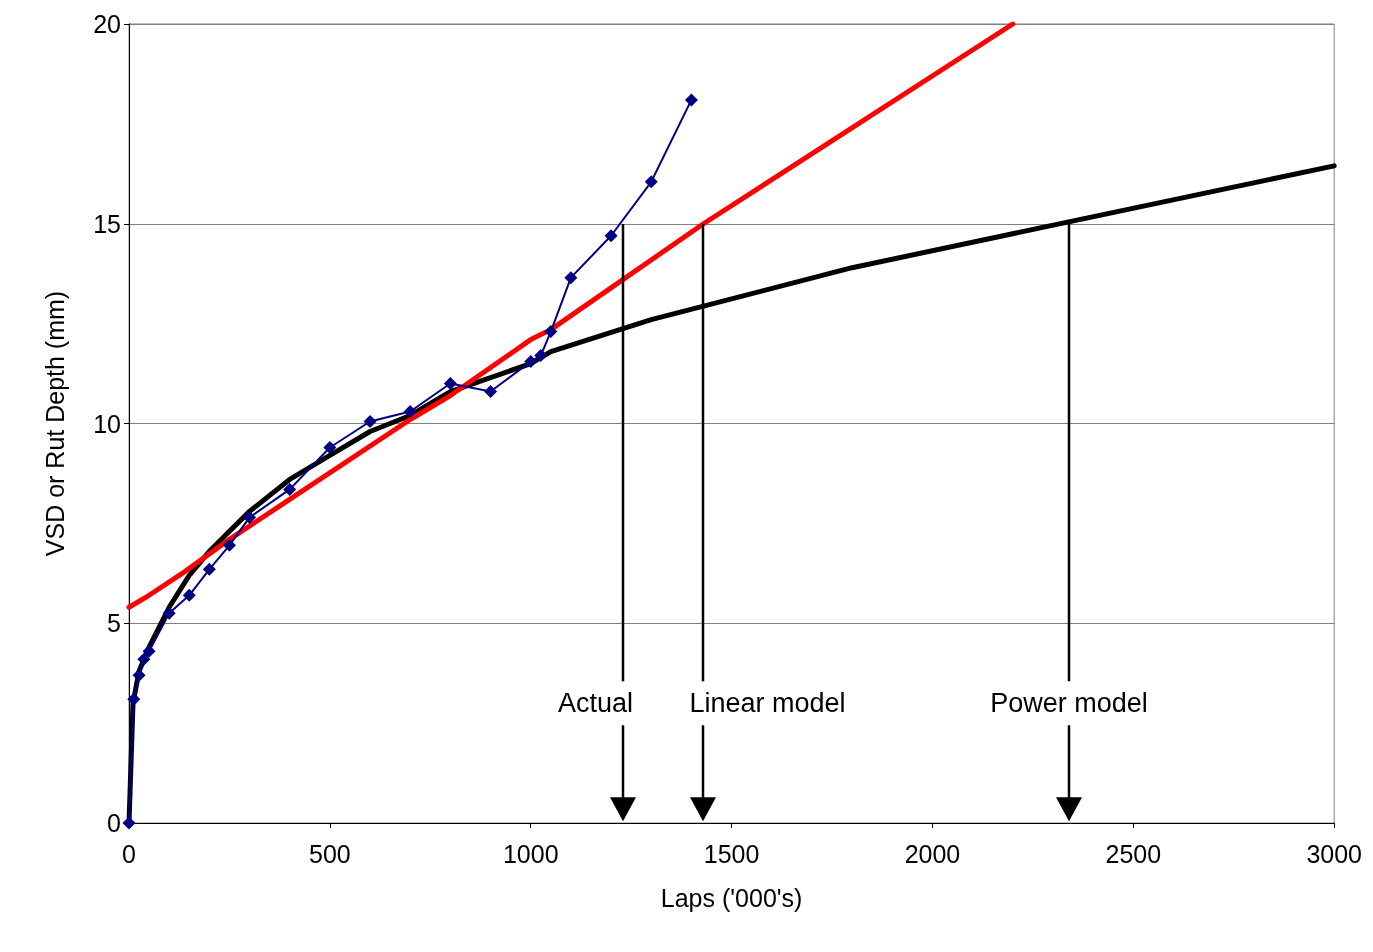 This screenshot has height=952, width=1373. What do you see at coordinates (767, 703) in the screenshot?
I see `annotation: Linear model` at bounding box center [767, 703].